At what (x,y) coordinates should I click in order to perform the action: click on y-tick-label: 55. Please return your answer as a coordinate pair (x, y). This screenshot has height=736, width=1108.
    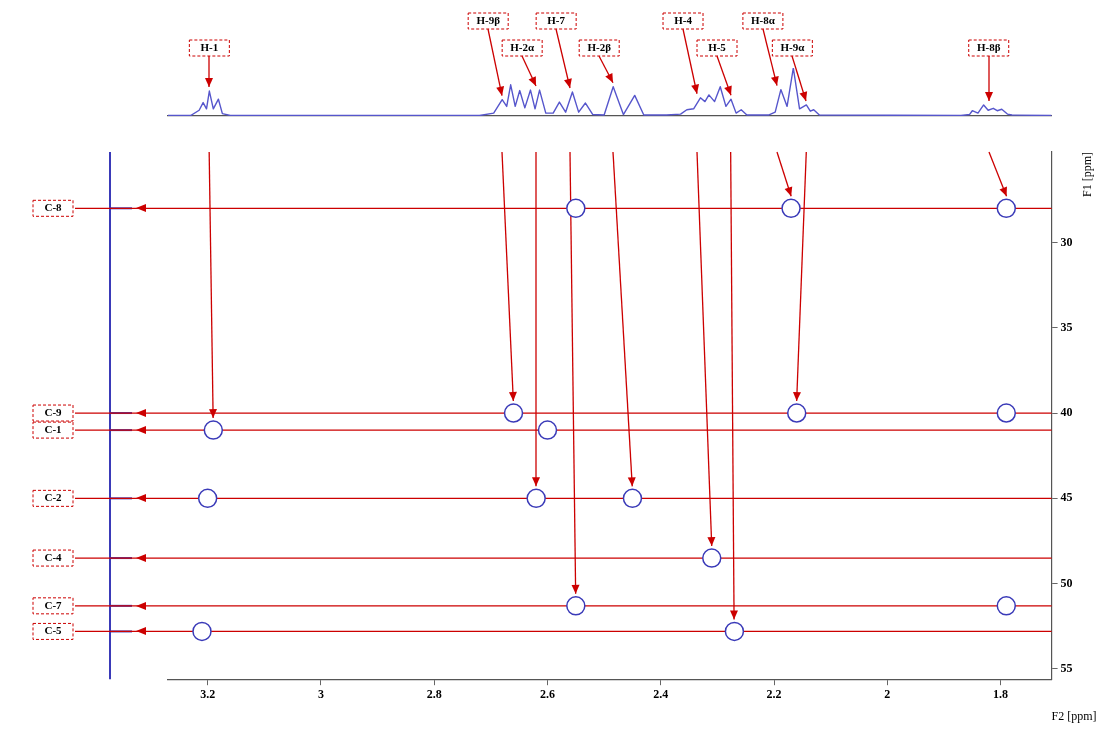
    Looking at the image, I should click on (1066, 668).